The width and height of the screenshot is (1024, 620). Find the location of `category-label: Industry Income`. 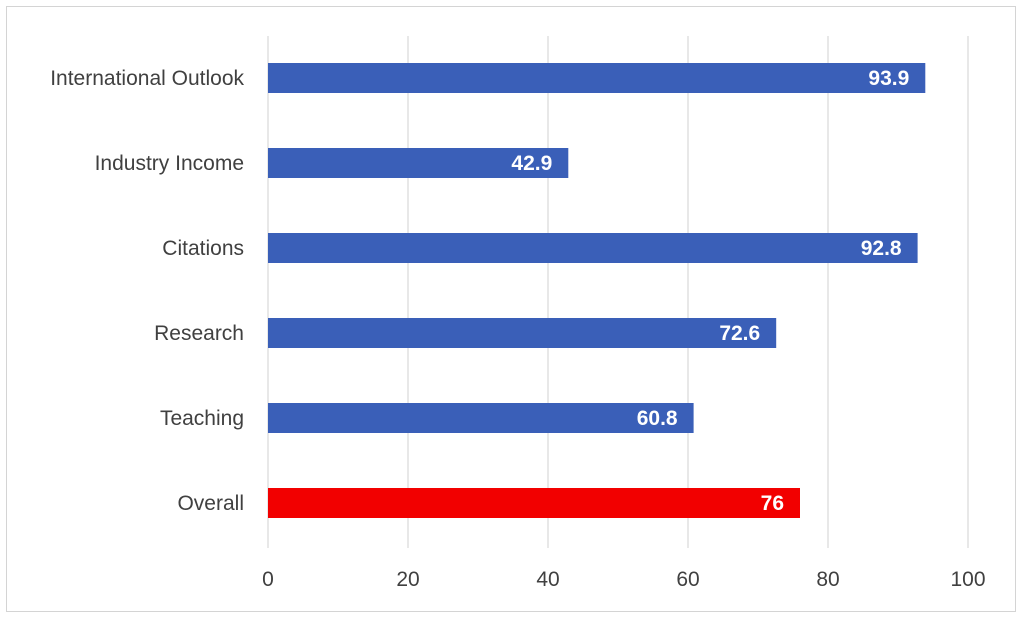

category-label: Industry Income is located at coordinates (169, 163).